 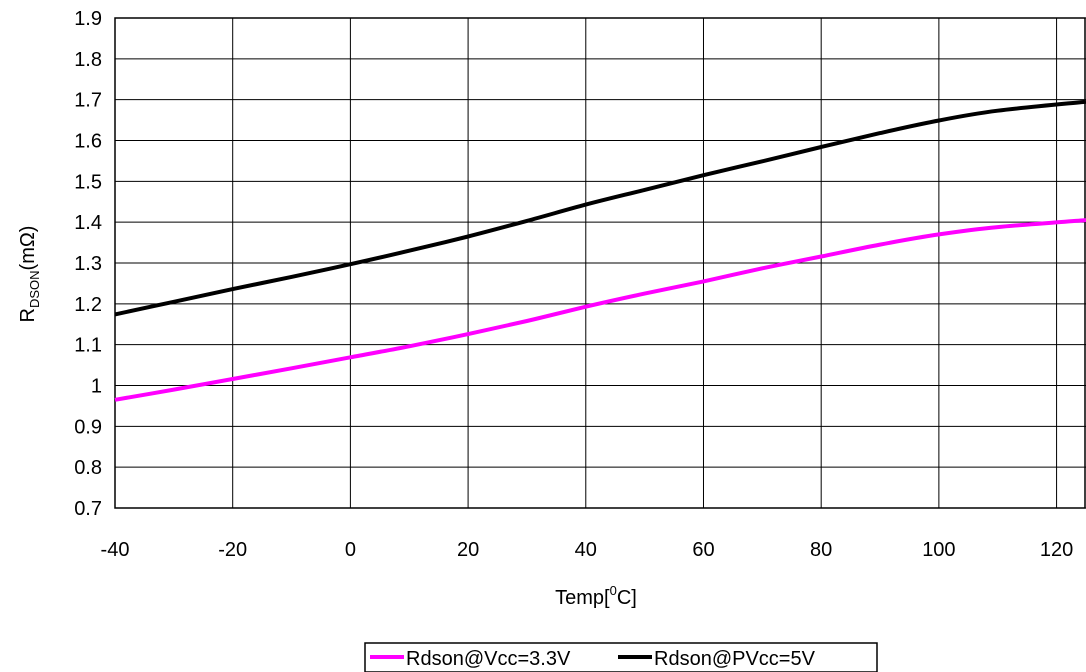 What do you see at coordinates (582, 598) in the screenshot?
I see `x-axis-title-main: Temp[` at bounding box center [582, 598].